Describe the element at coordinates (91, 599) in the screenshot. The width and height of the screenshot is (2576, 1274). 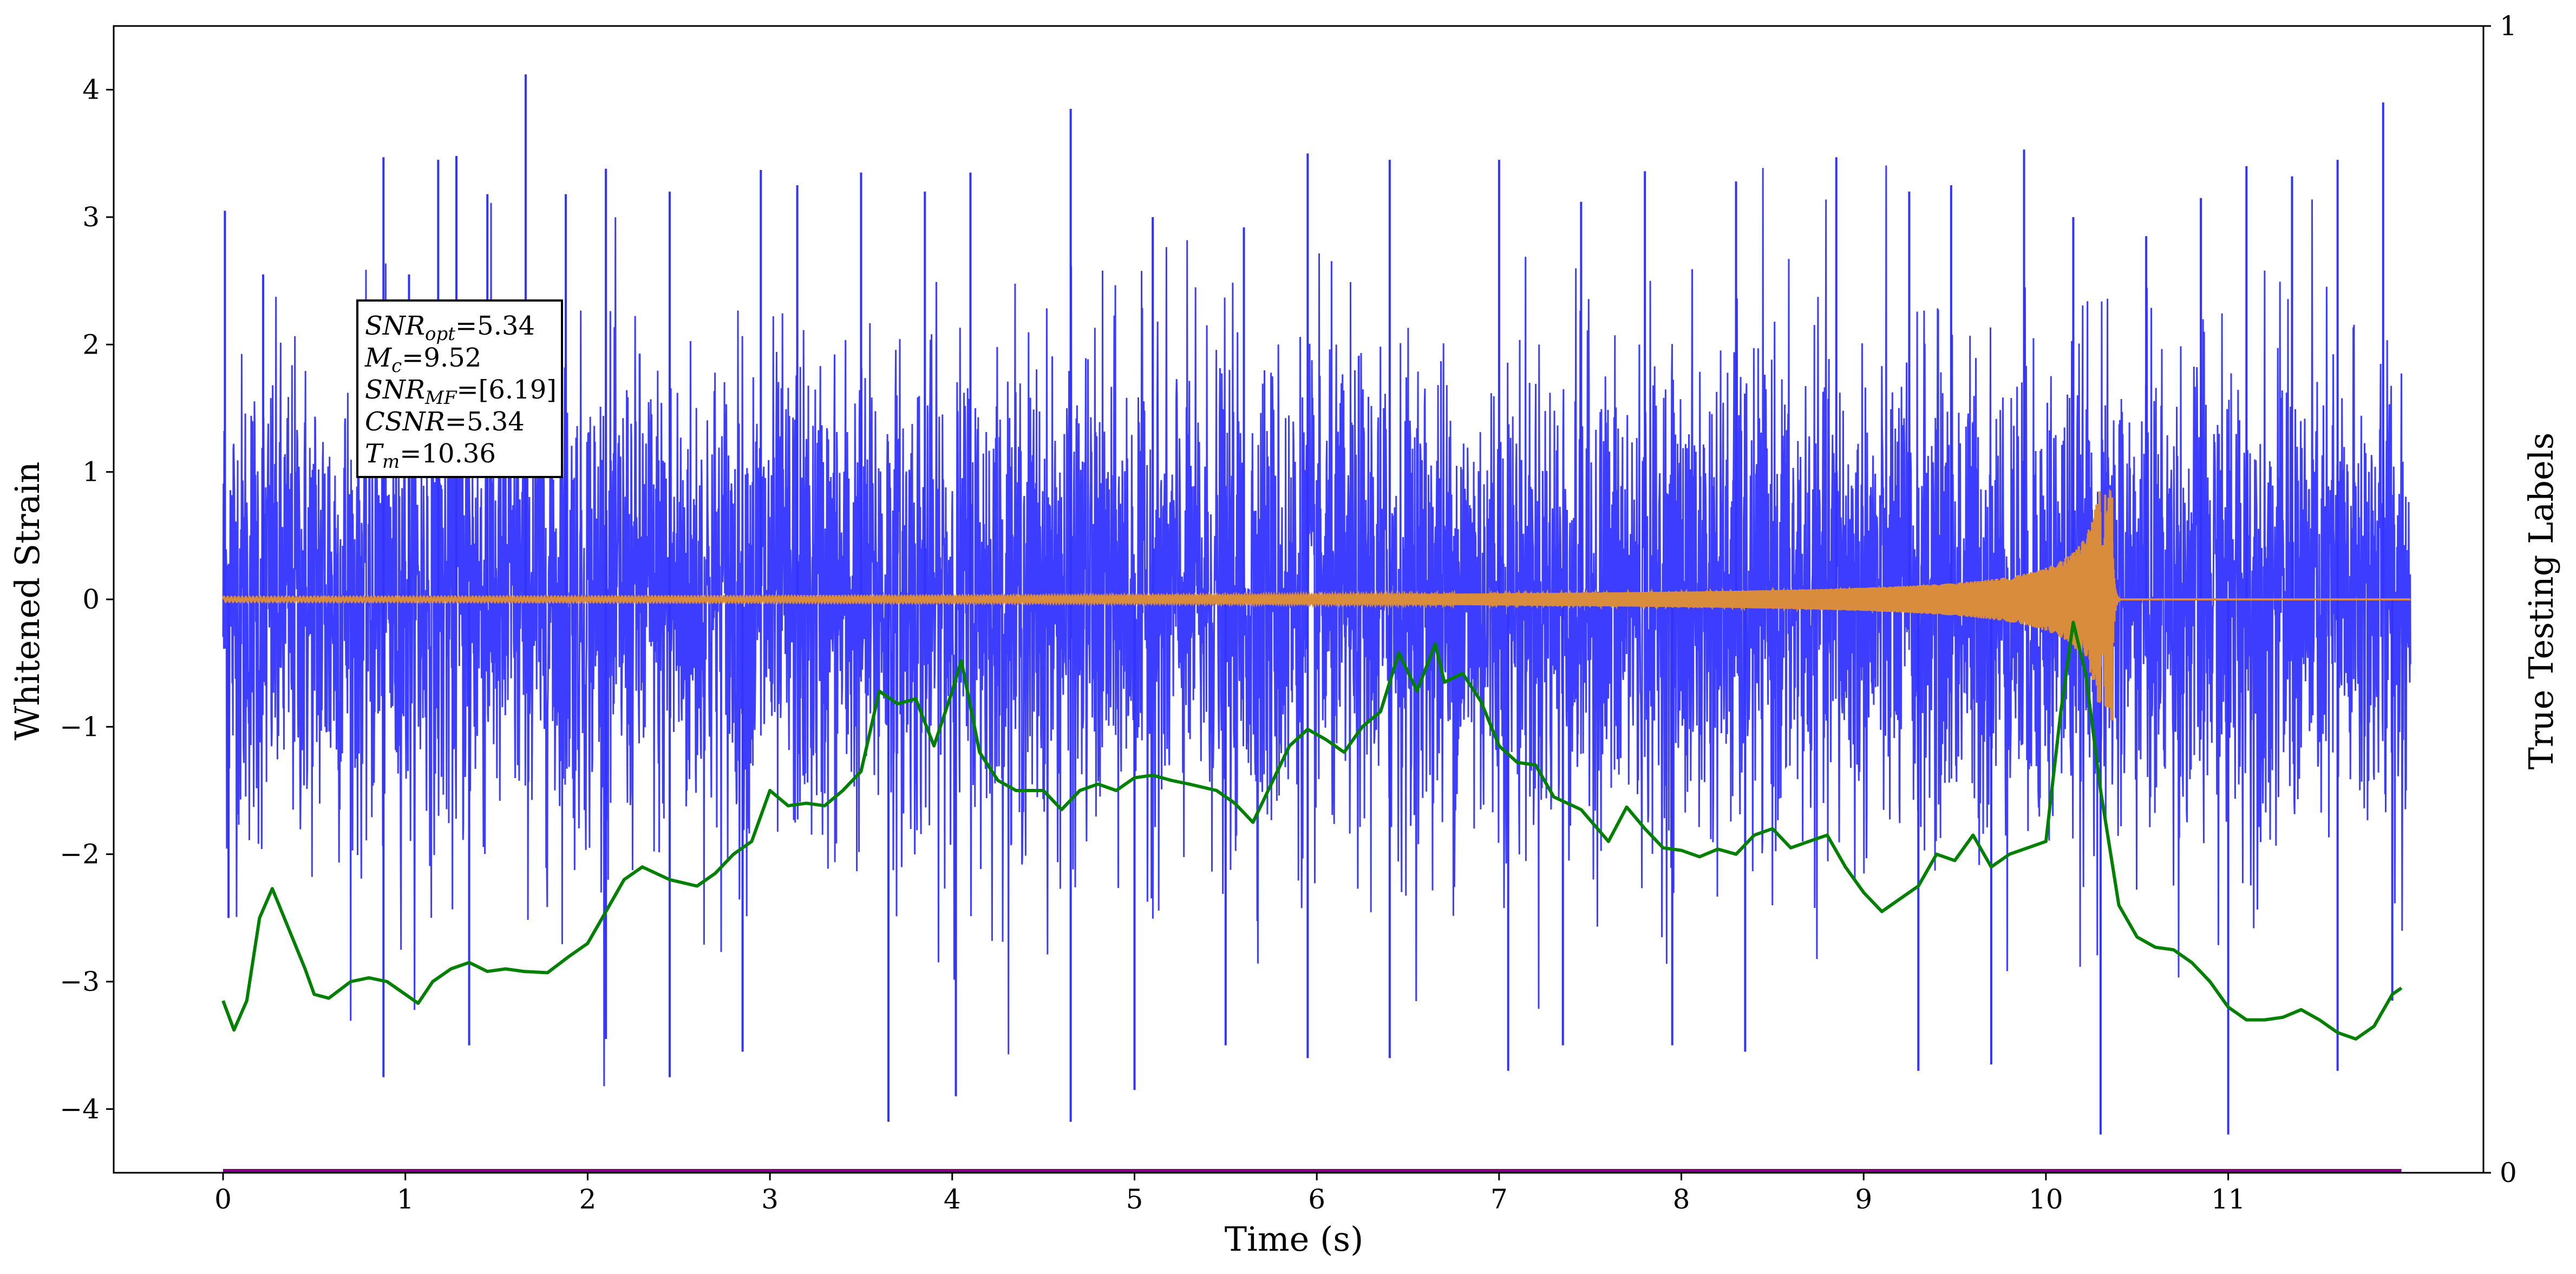
I see `y-tick-label: 0` at that location.